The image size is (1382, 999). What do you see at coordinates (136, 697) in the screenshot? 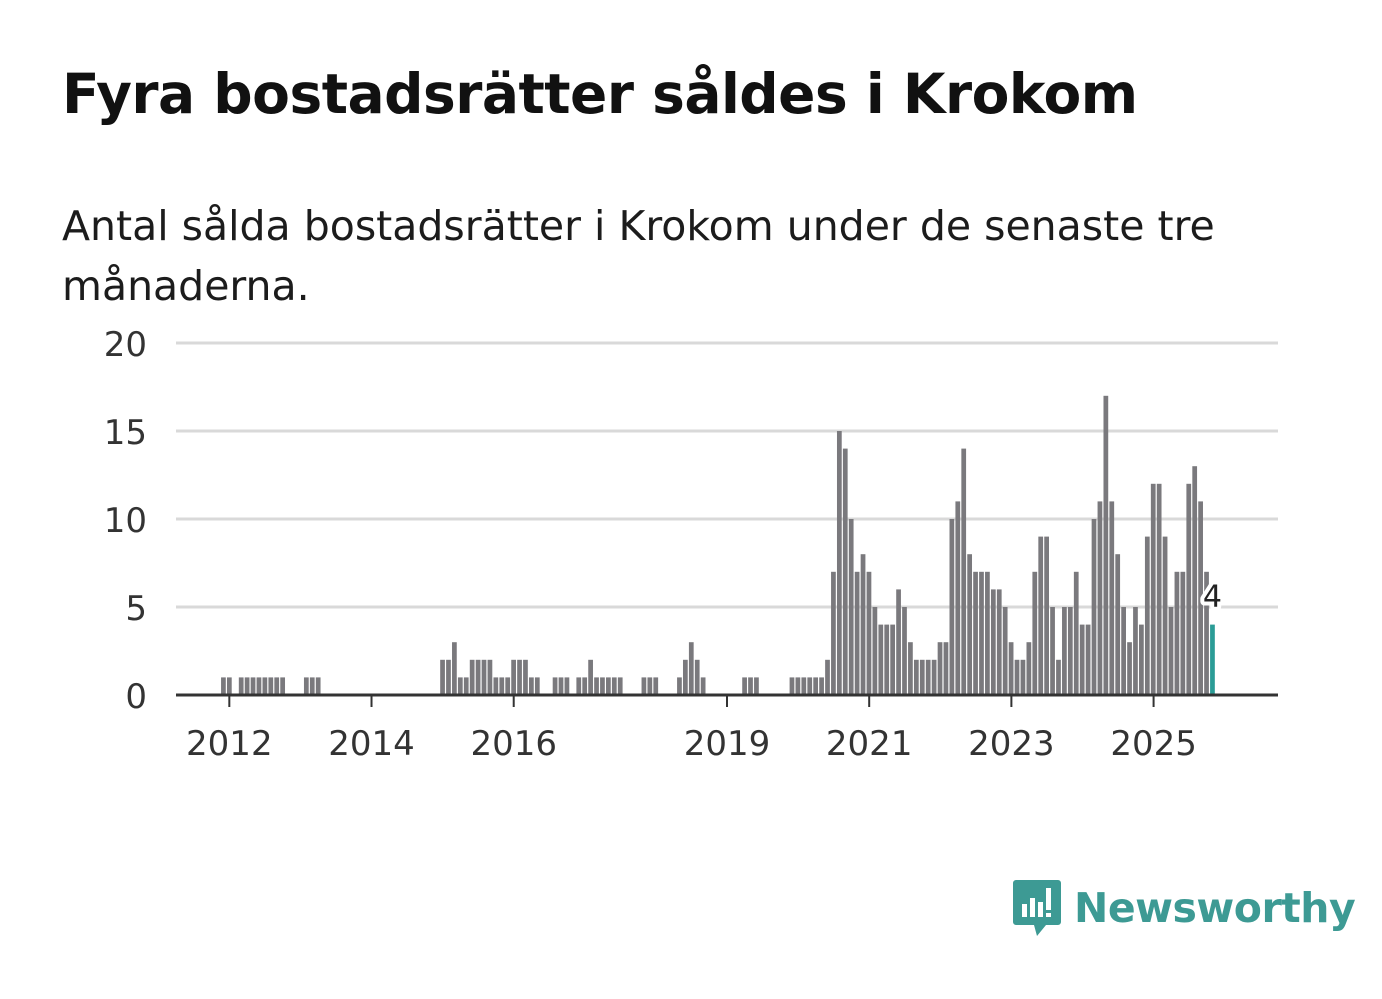
I see `y-tick-label: 0` at bounding box center [136, 697].